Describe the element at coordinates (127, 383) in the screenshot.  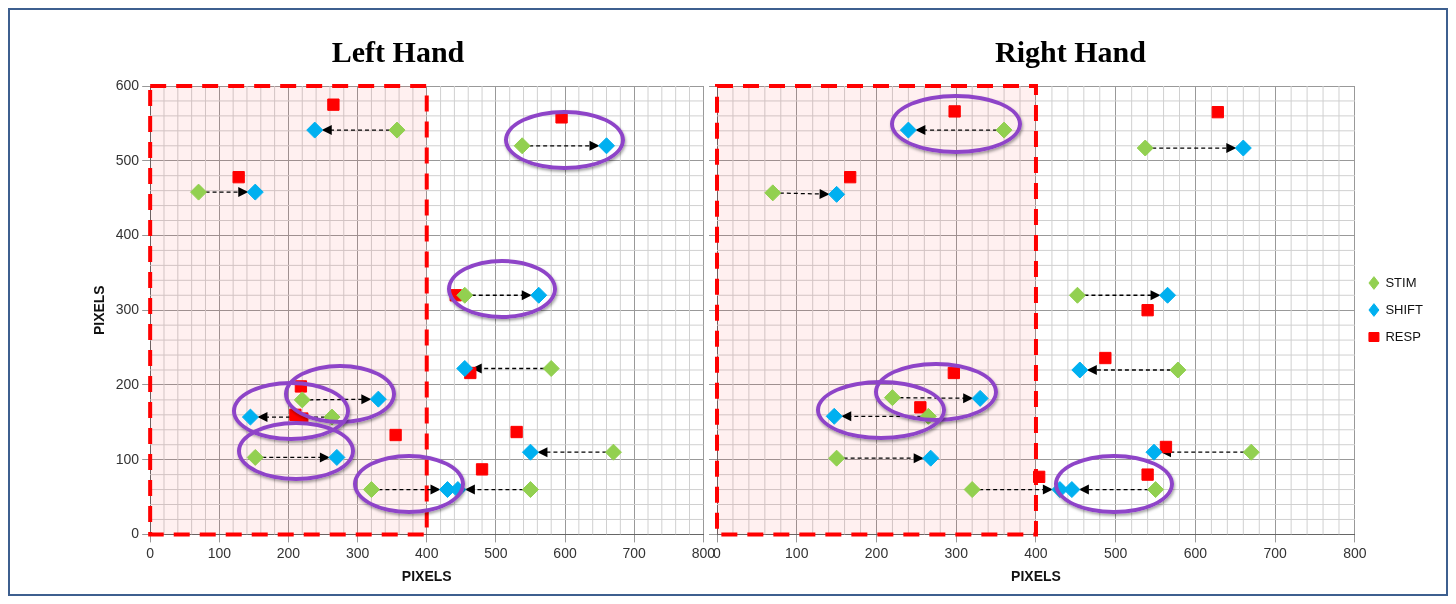
I see `y-tick-label: 200` at that location.